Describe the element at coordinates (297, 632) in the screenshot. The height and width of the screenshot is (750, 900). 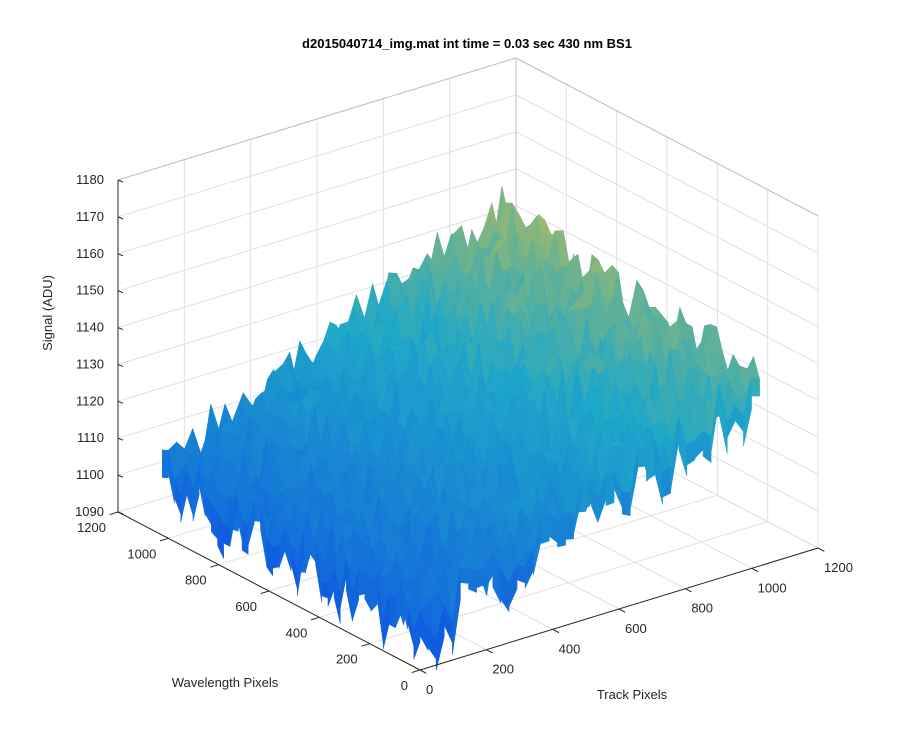
I see `y-tick-label: 400` at that location.